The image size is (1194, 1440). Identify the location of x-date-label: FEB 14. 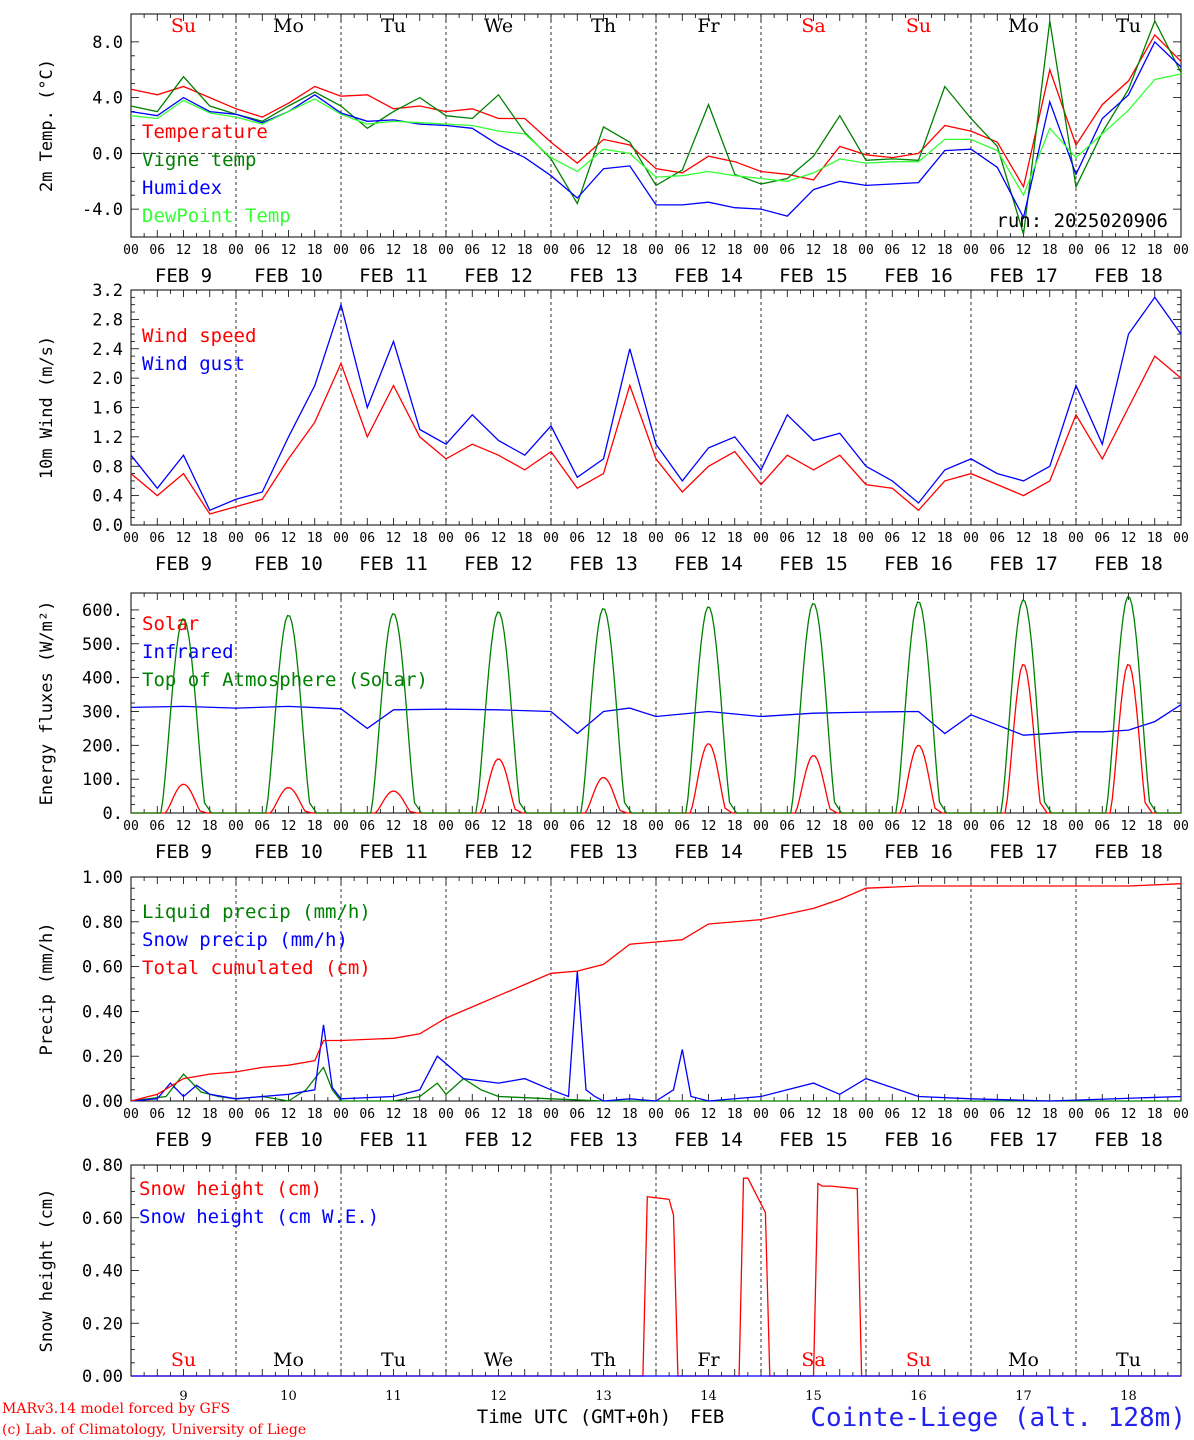
(708, 276).